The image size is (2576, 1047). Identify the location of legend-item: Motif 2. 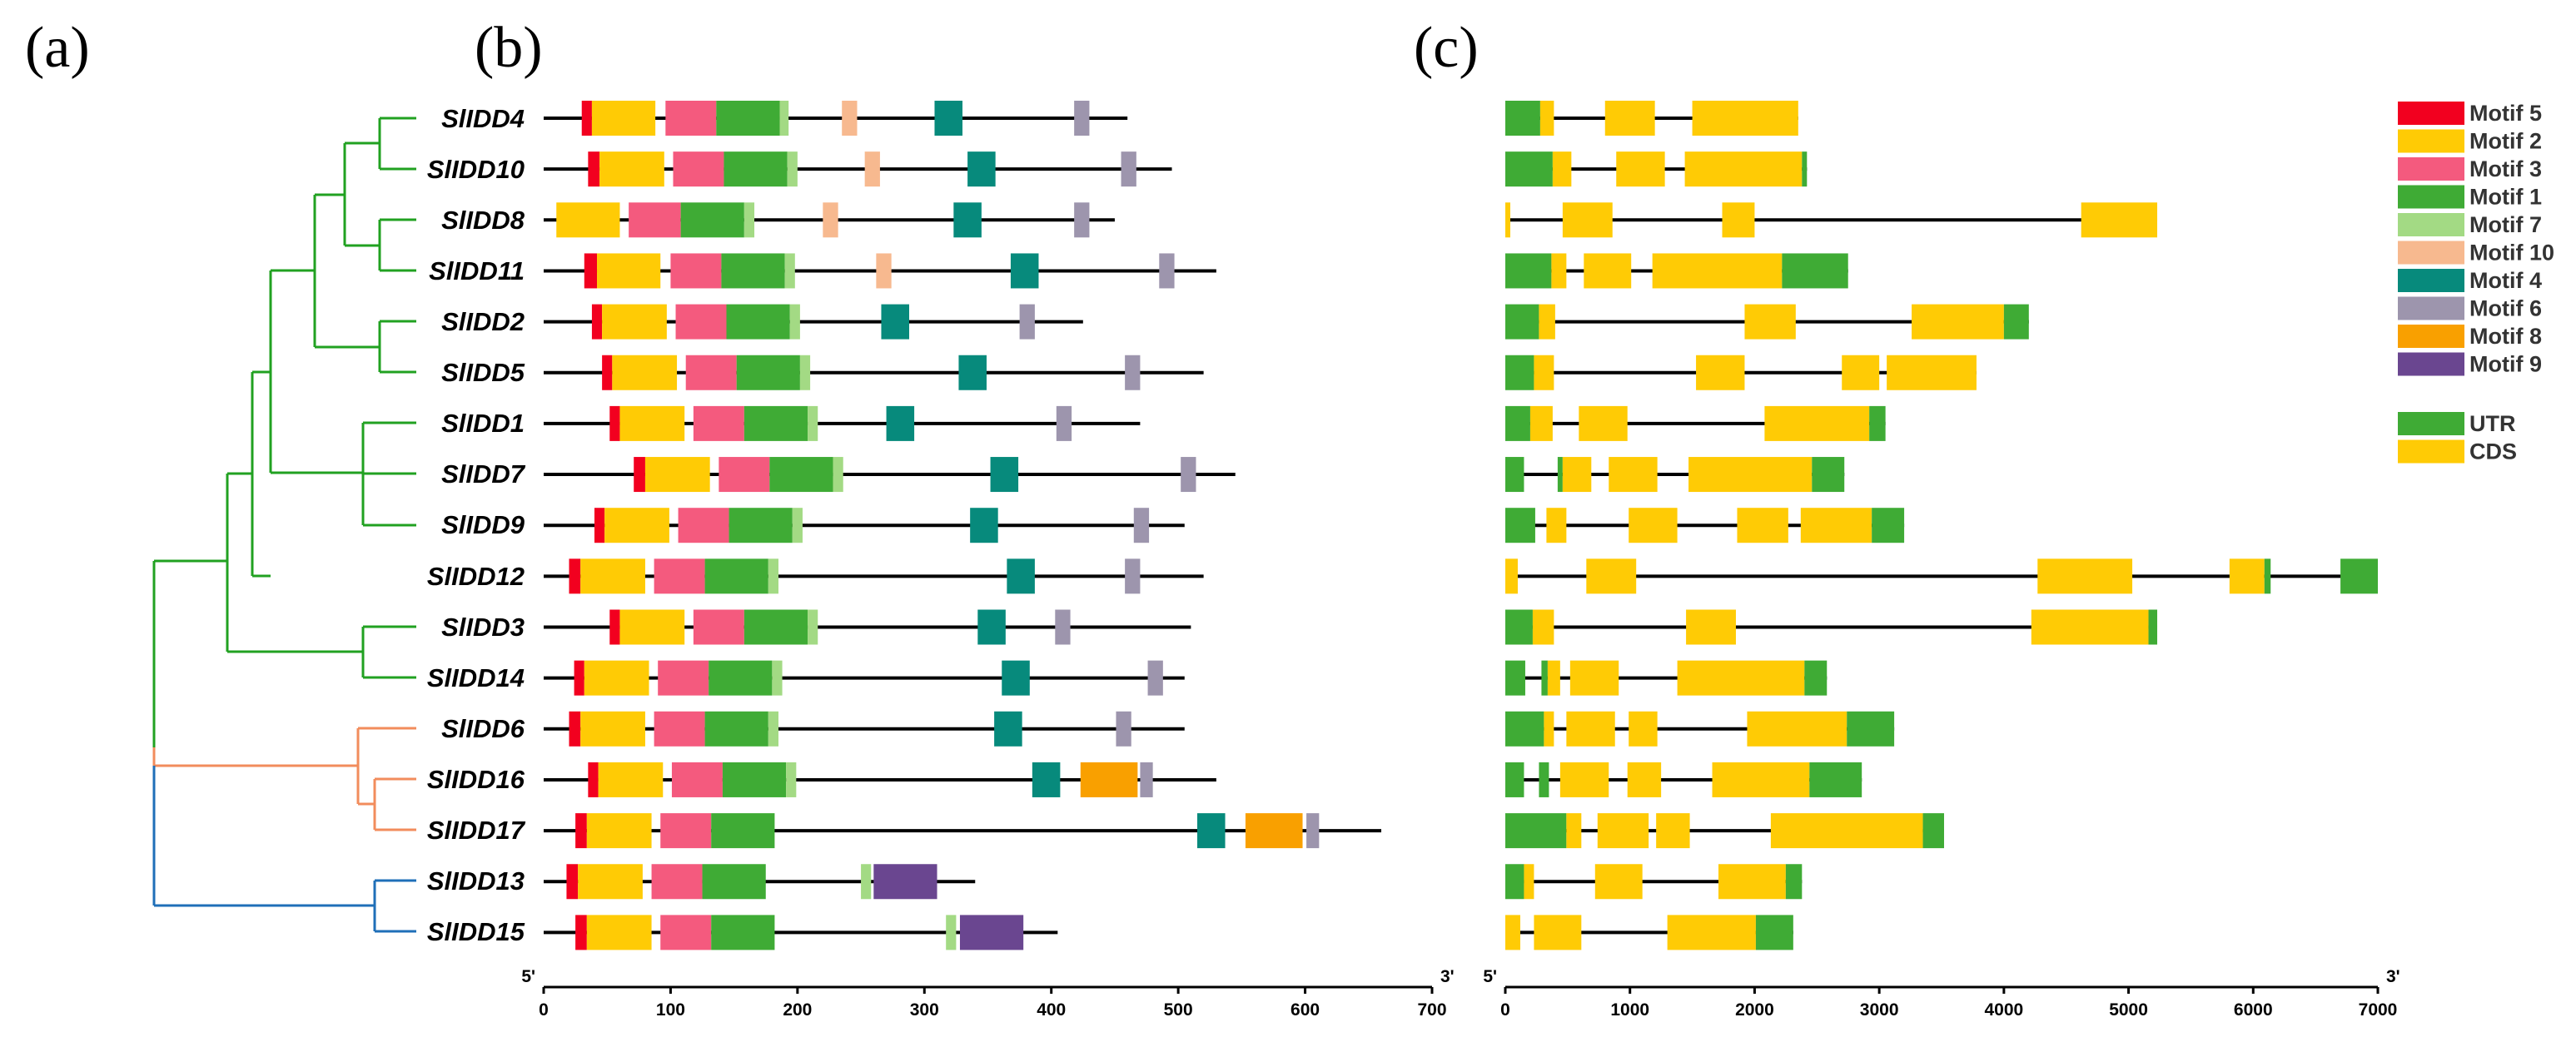
(2470, 141).